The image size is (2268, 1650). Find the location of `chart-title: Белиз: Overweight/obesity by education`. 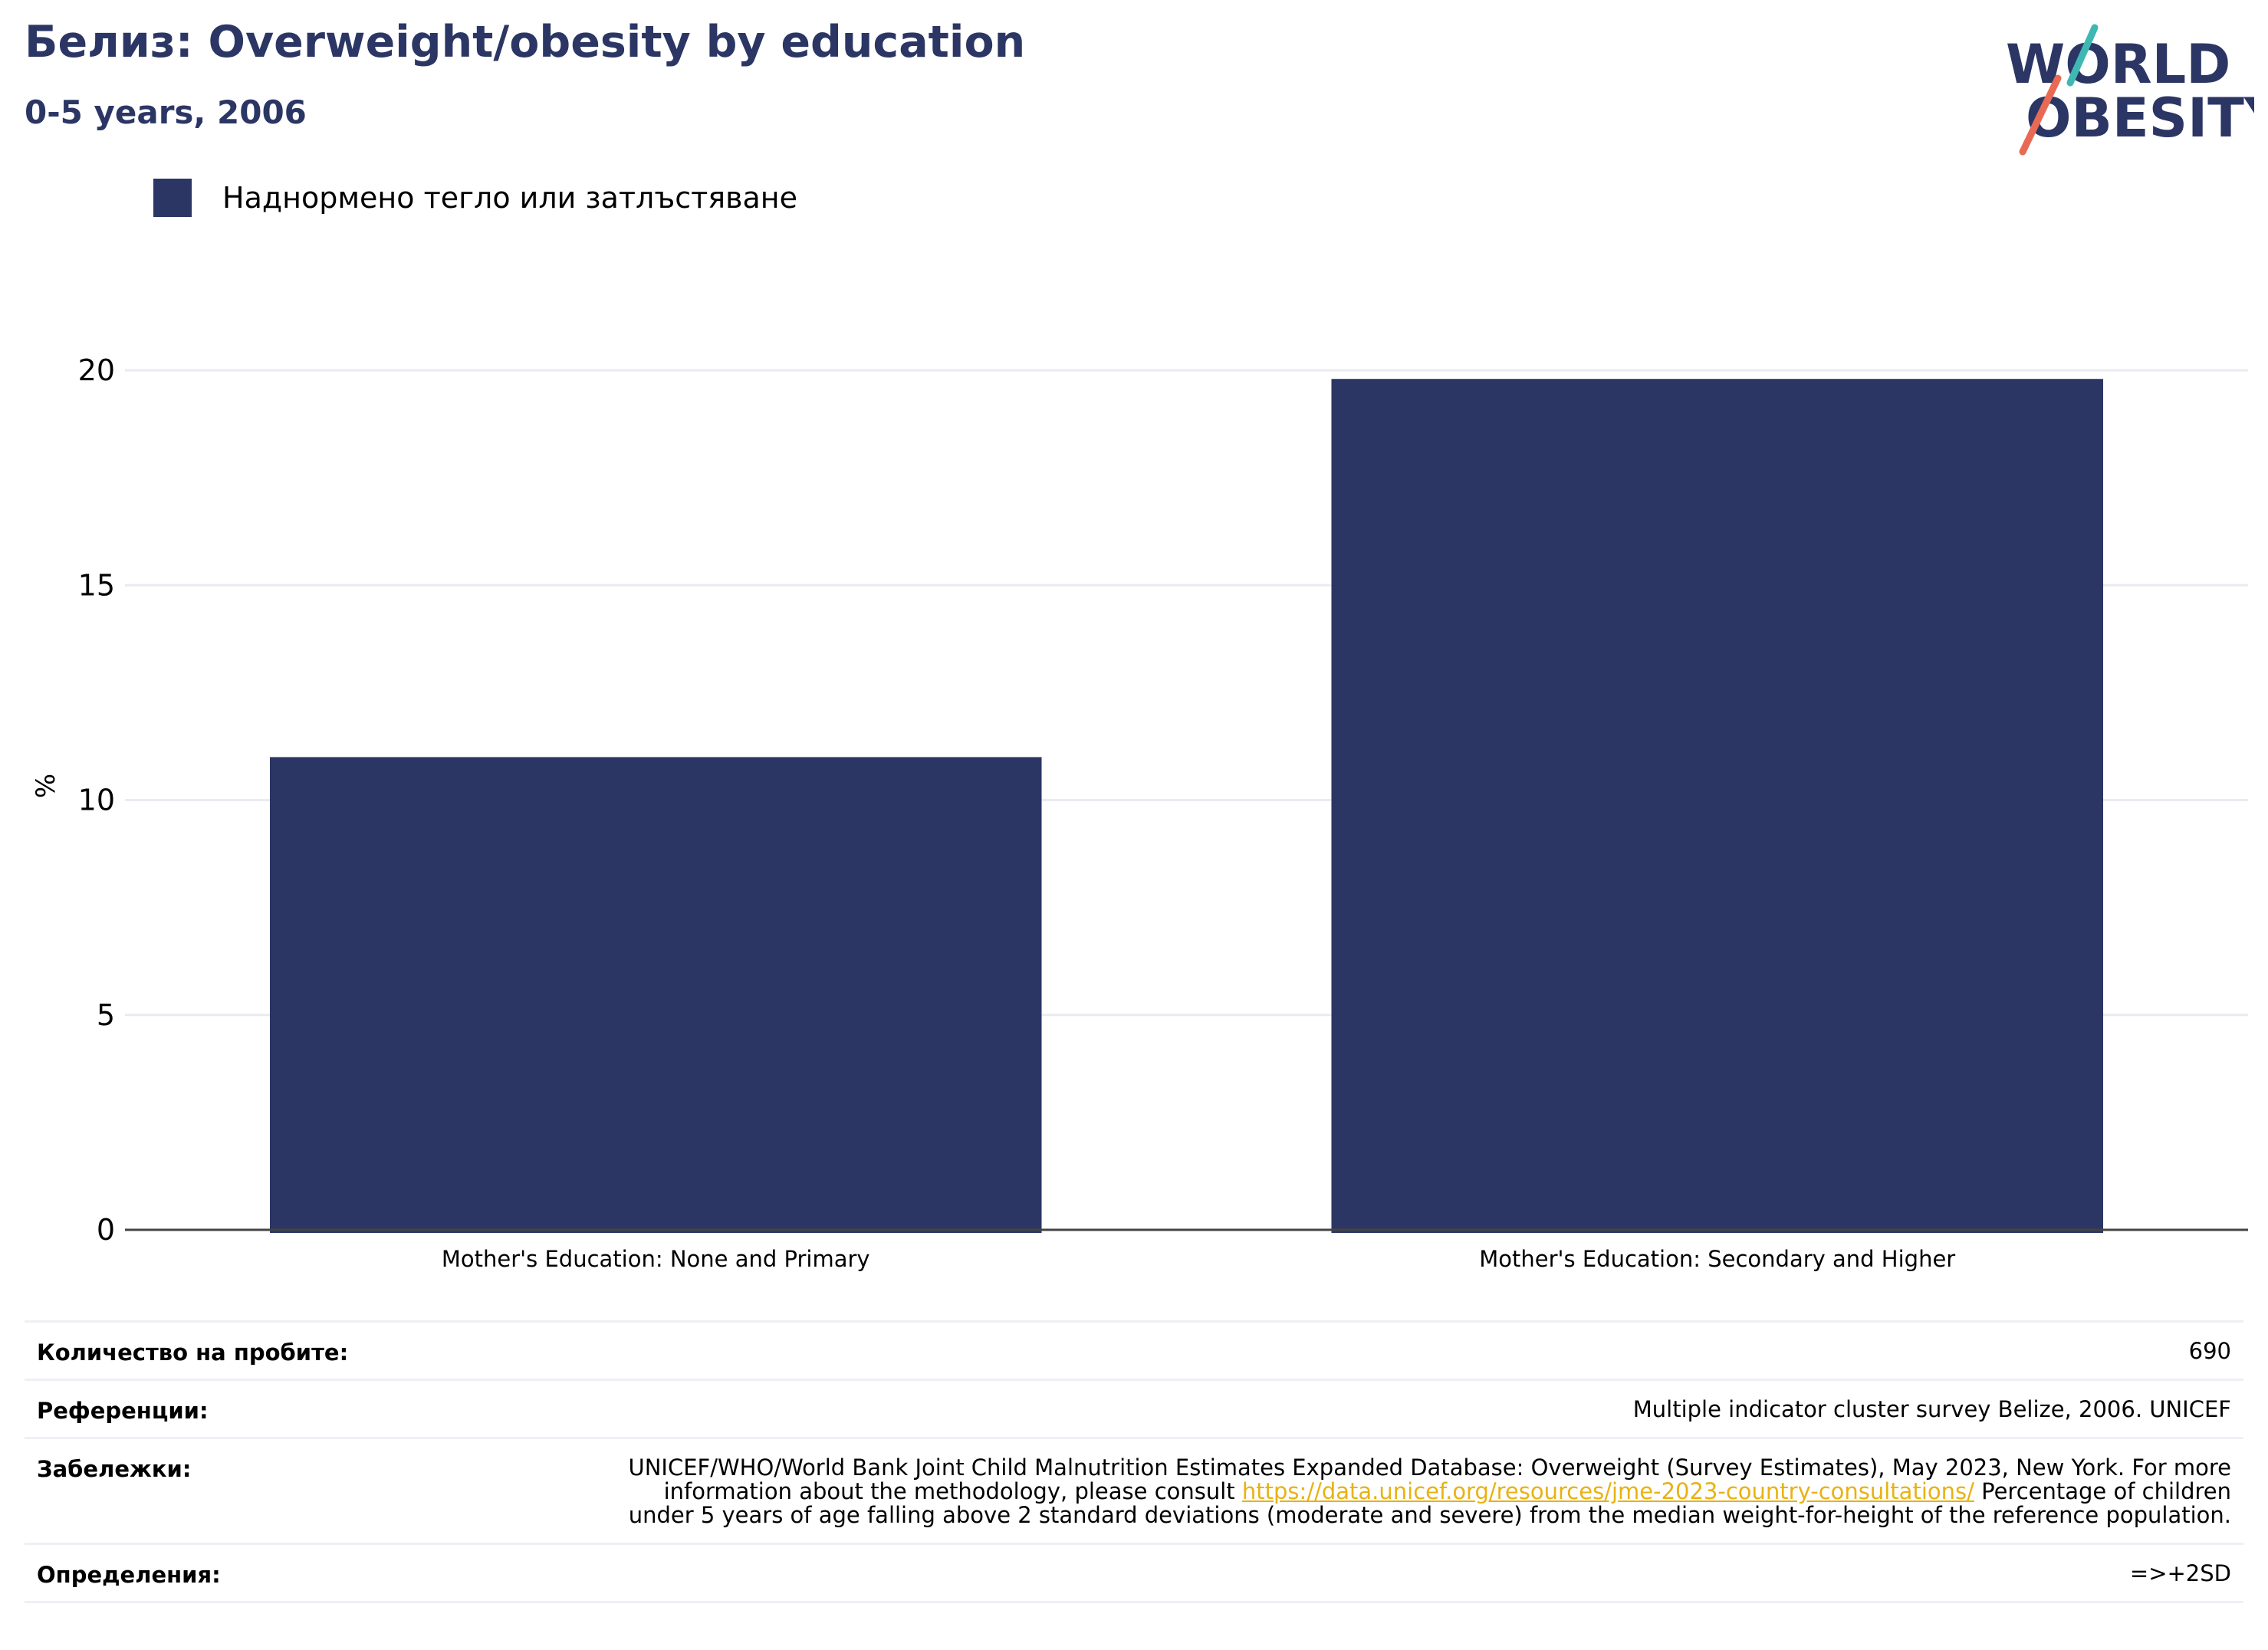

chart-title: Белиз: Overweight/obesity by education is located at coordinates (525, 42).